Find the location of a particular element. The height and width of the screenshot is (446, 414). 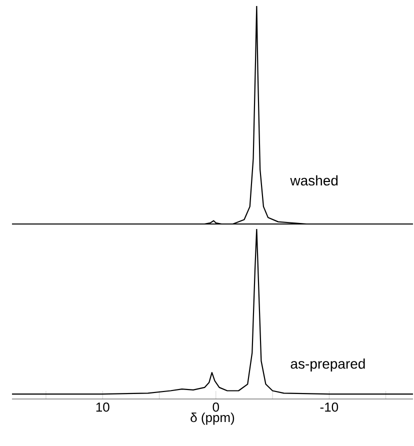

x-tick-label: 10 is located at coordinates (103, 407).